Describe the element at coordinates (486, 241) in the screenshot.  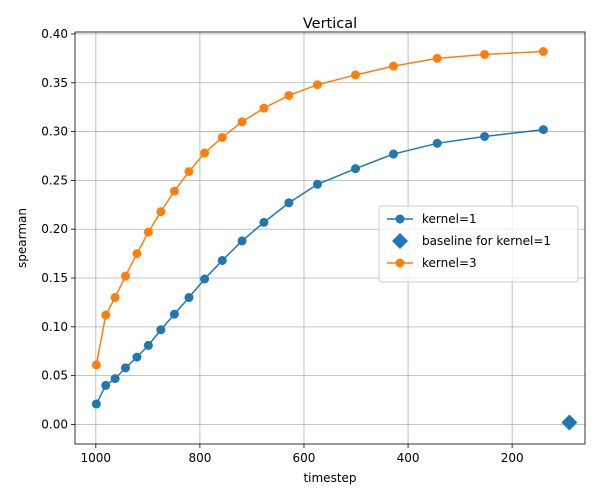
I see `legend-label: baseline for kernel=1` at that location.